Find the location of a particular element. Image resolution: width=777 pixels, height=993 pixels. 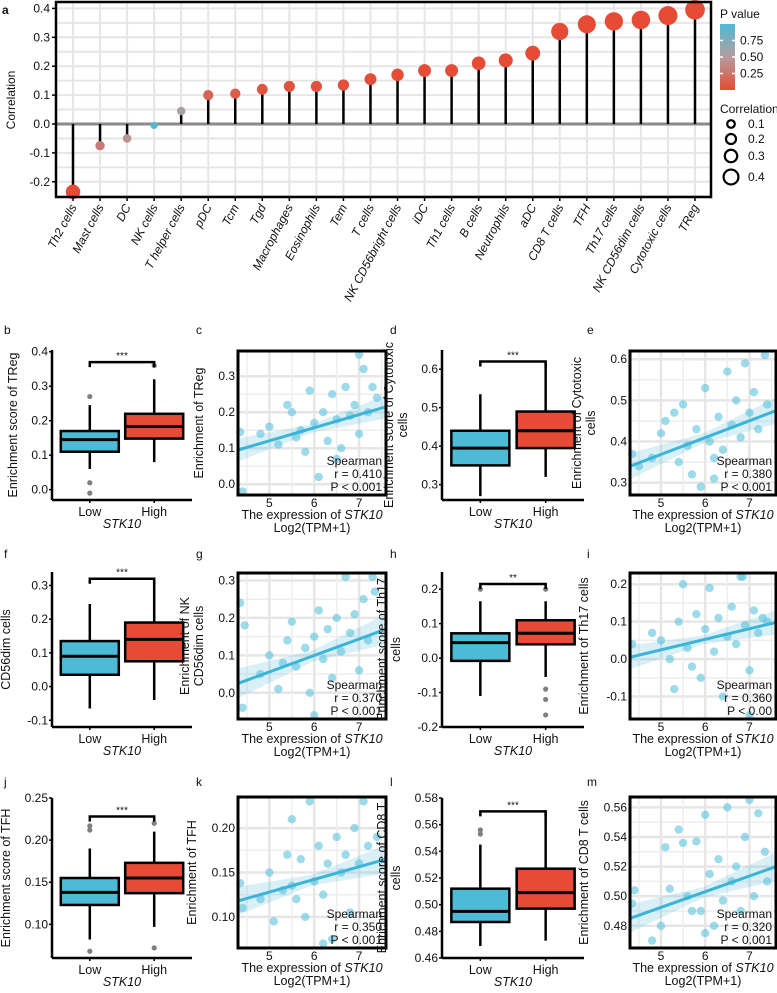

x-axis-label-gene: STK10 is located at coordinates (363, 515).